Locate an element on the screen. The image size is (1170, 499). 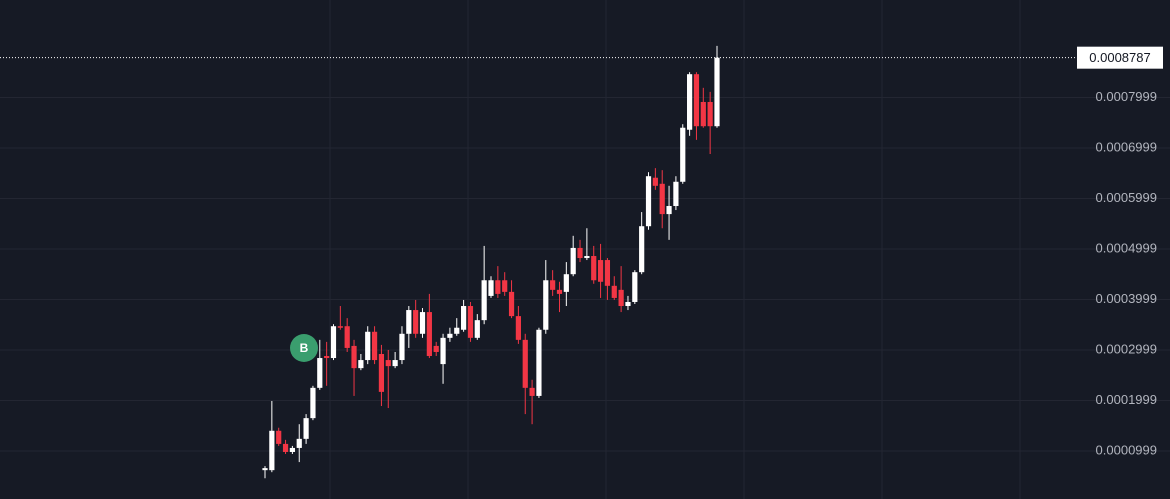
y-tick-label: 0.0007999 is located at coordinates (1126, 96).